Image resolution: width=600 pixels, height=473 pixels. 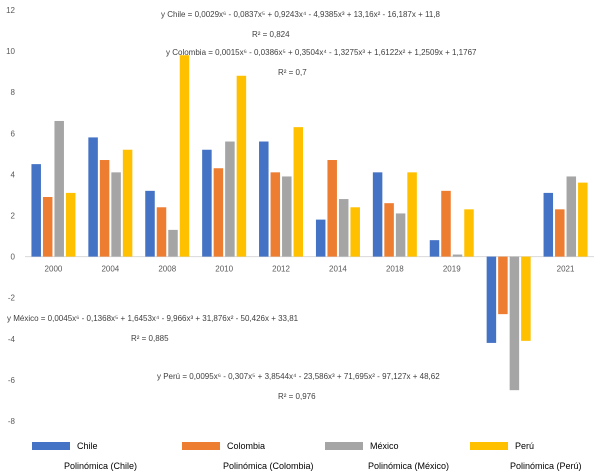 What do you see at coordinates (548, 224) in the screenshot?
I see `bar-chile-2021` at bounding box center [548, 224].